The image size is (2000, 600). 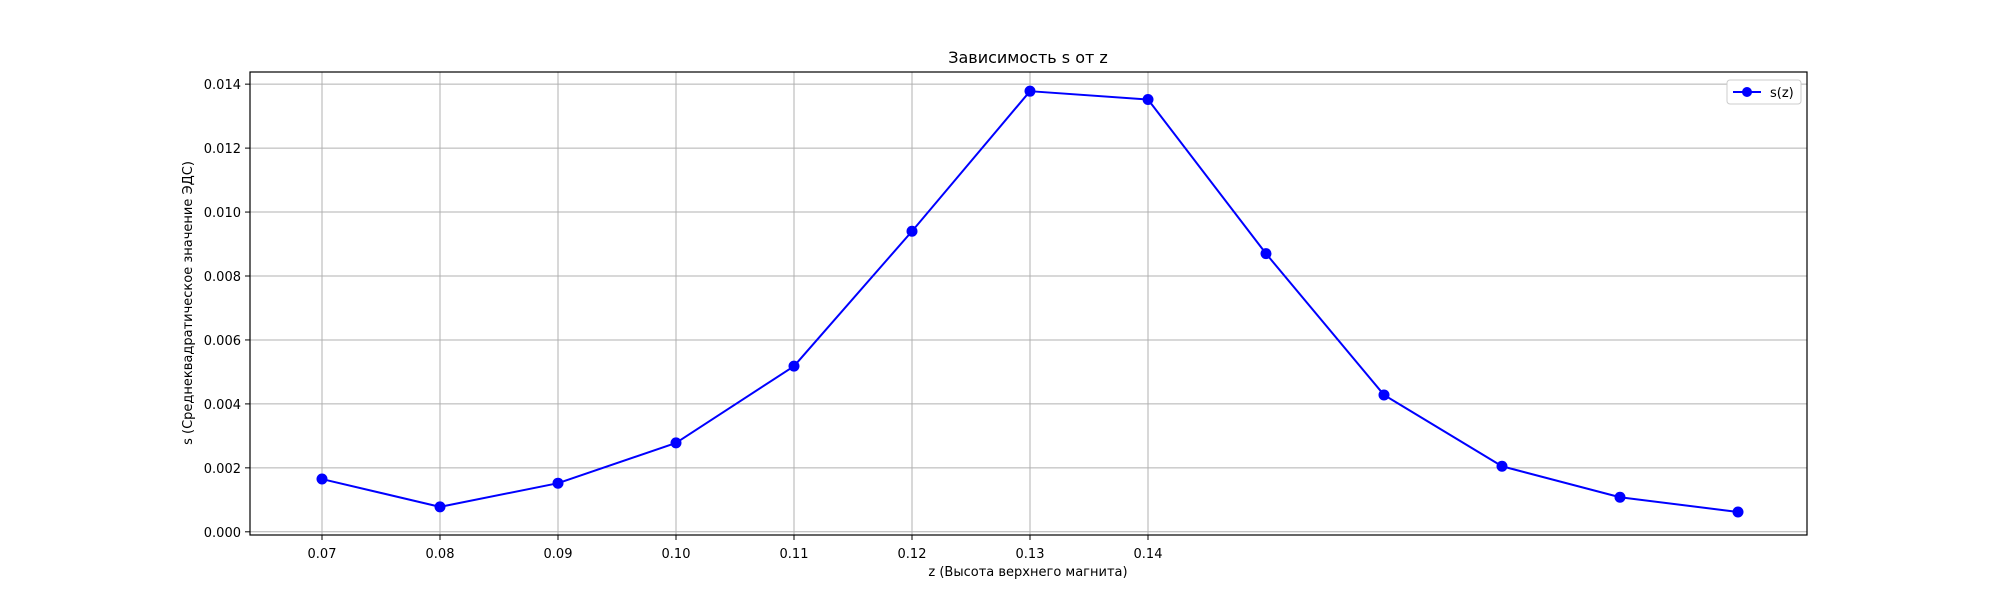 I want to click on y-tick-label: 0.014, so click(x=222, y=85).